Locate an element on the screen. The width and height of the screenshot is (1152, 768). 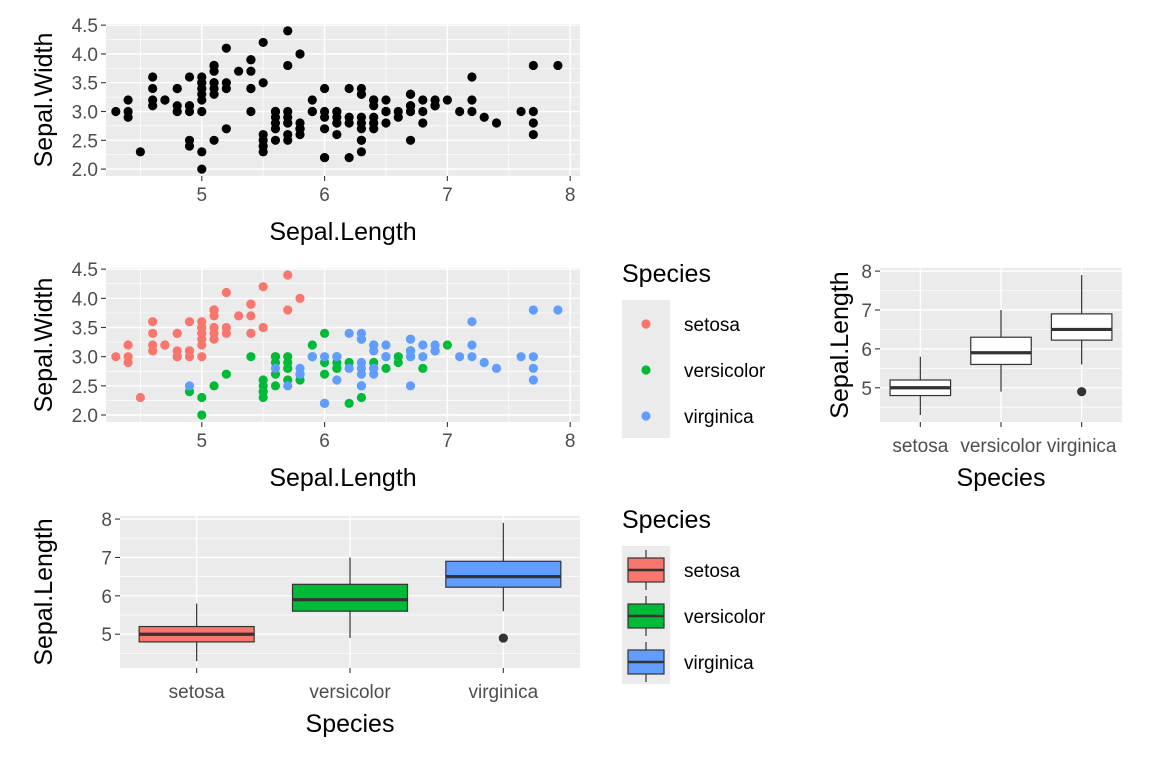
box-virginica is located at coordinates (1081, 327).